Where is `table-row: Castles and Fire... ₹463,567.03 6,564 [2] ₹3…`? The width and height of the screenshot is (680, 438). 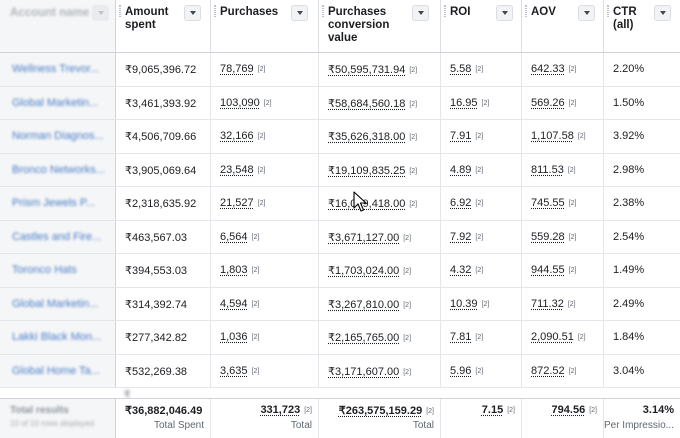
table-row: Castles and Fire... ₹463,567.03 6,564 [2] ₹3… is located at coordinates (340, 238).